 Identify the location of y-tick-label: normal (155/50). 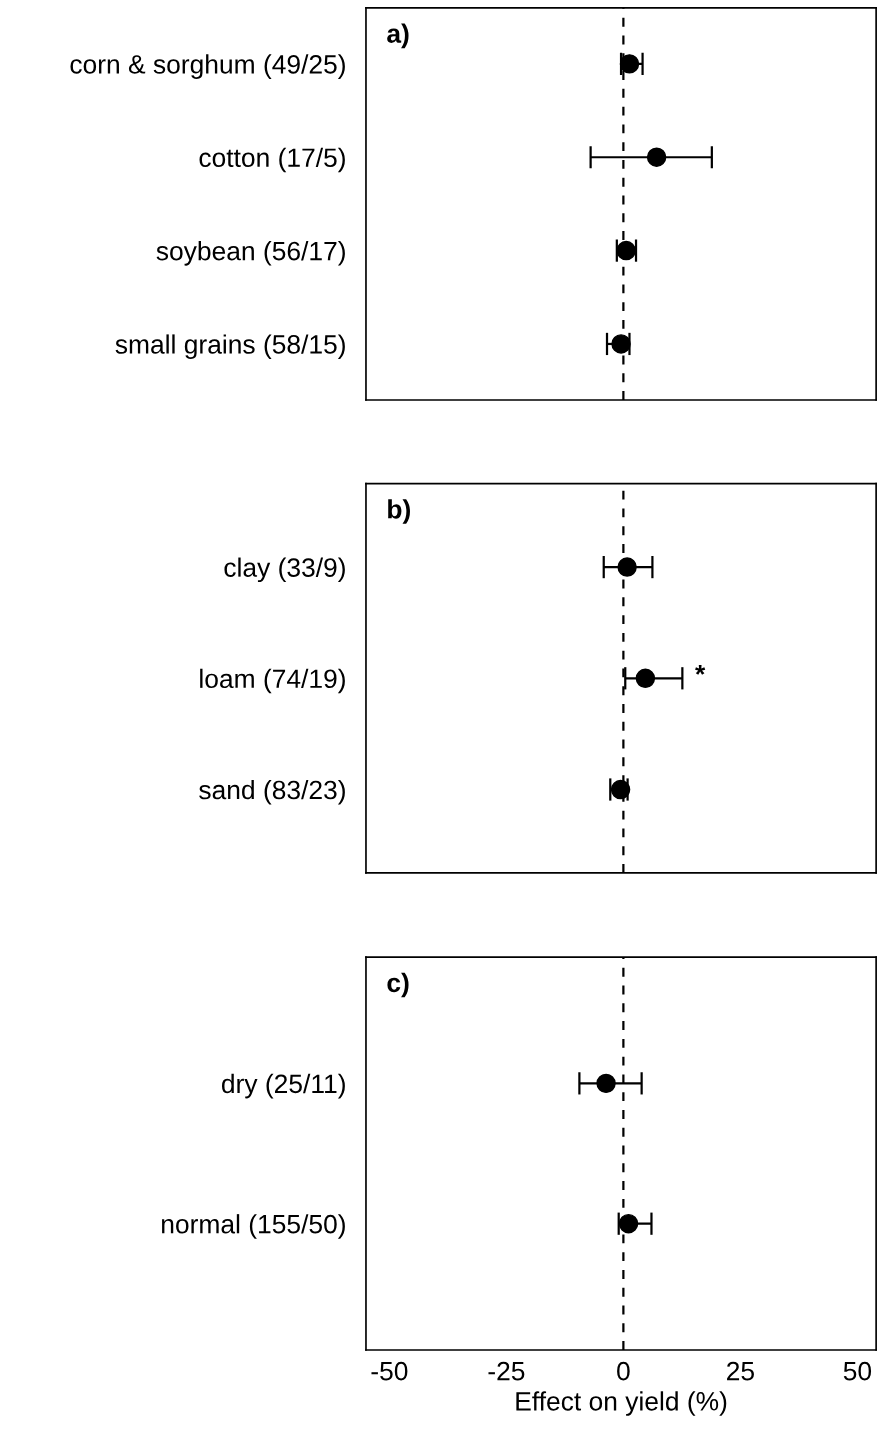
(253, 1226).